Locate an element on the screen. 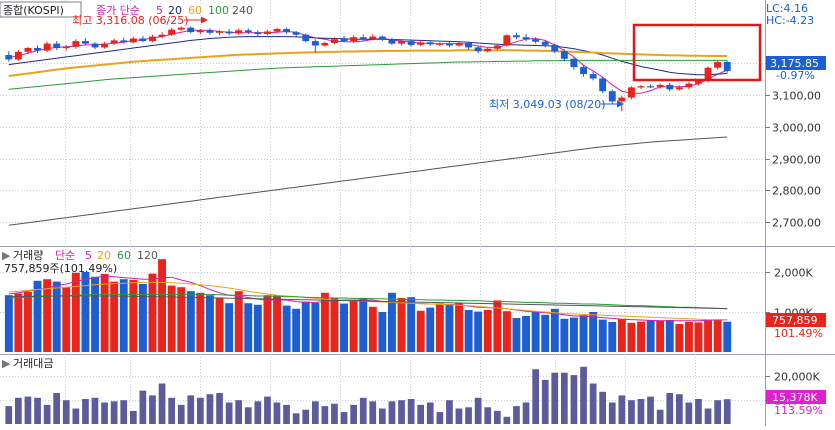 Image resolution: width=835 pixels, height=430 pixels. symbol-box is located at coordinates (41, 9).